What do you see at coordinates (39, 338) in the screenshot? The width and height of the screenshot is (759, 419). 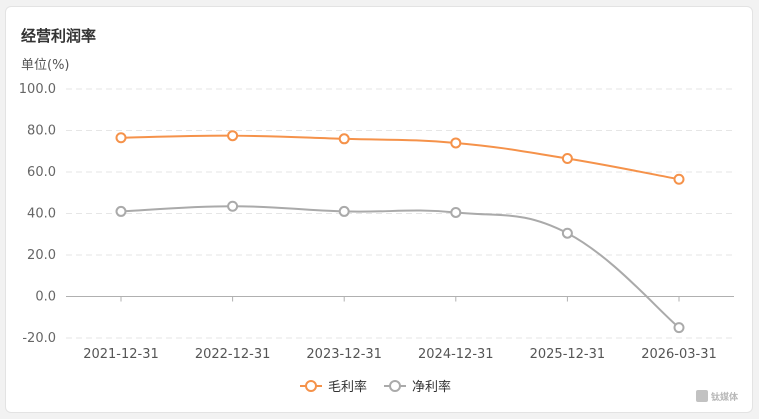 I see `y-tick-label: -20.0` at bounding box center [39, 338].